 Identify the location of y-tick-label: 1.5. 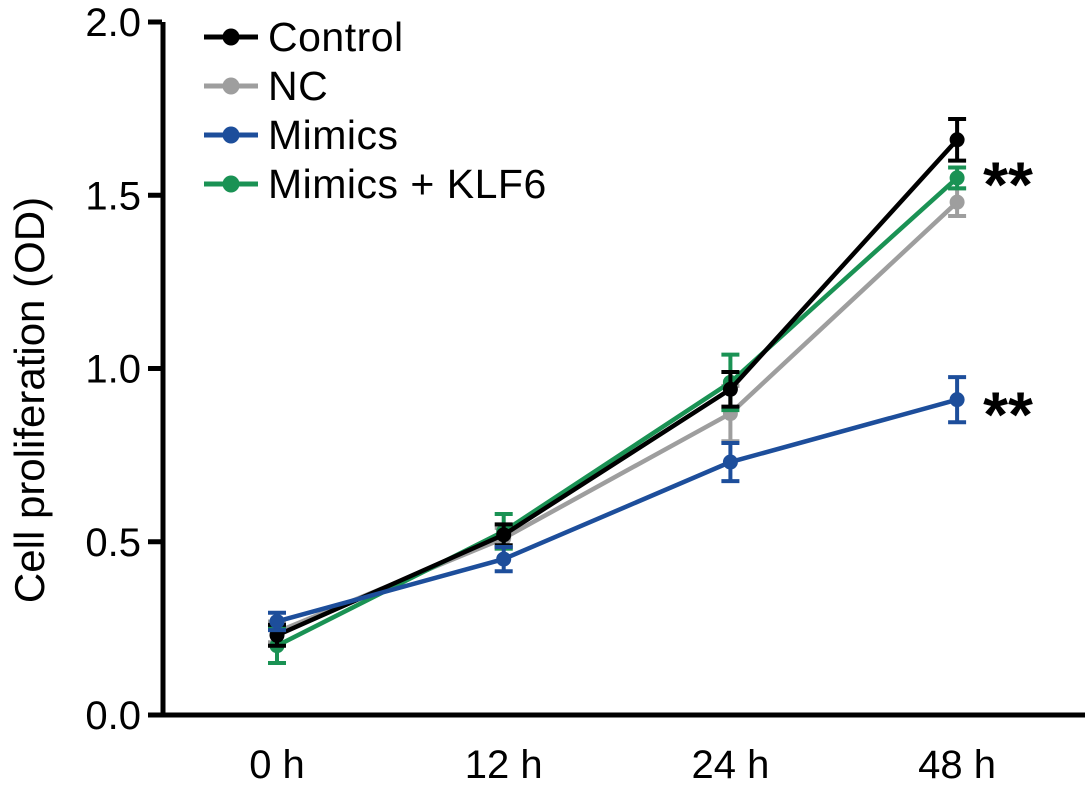
(113, 196).